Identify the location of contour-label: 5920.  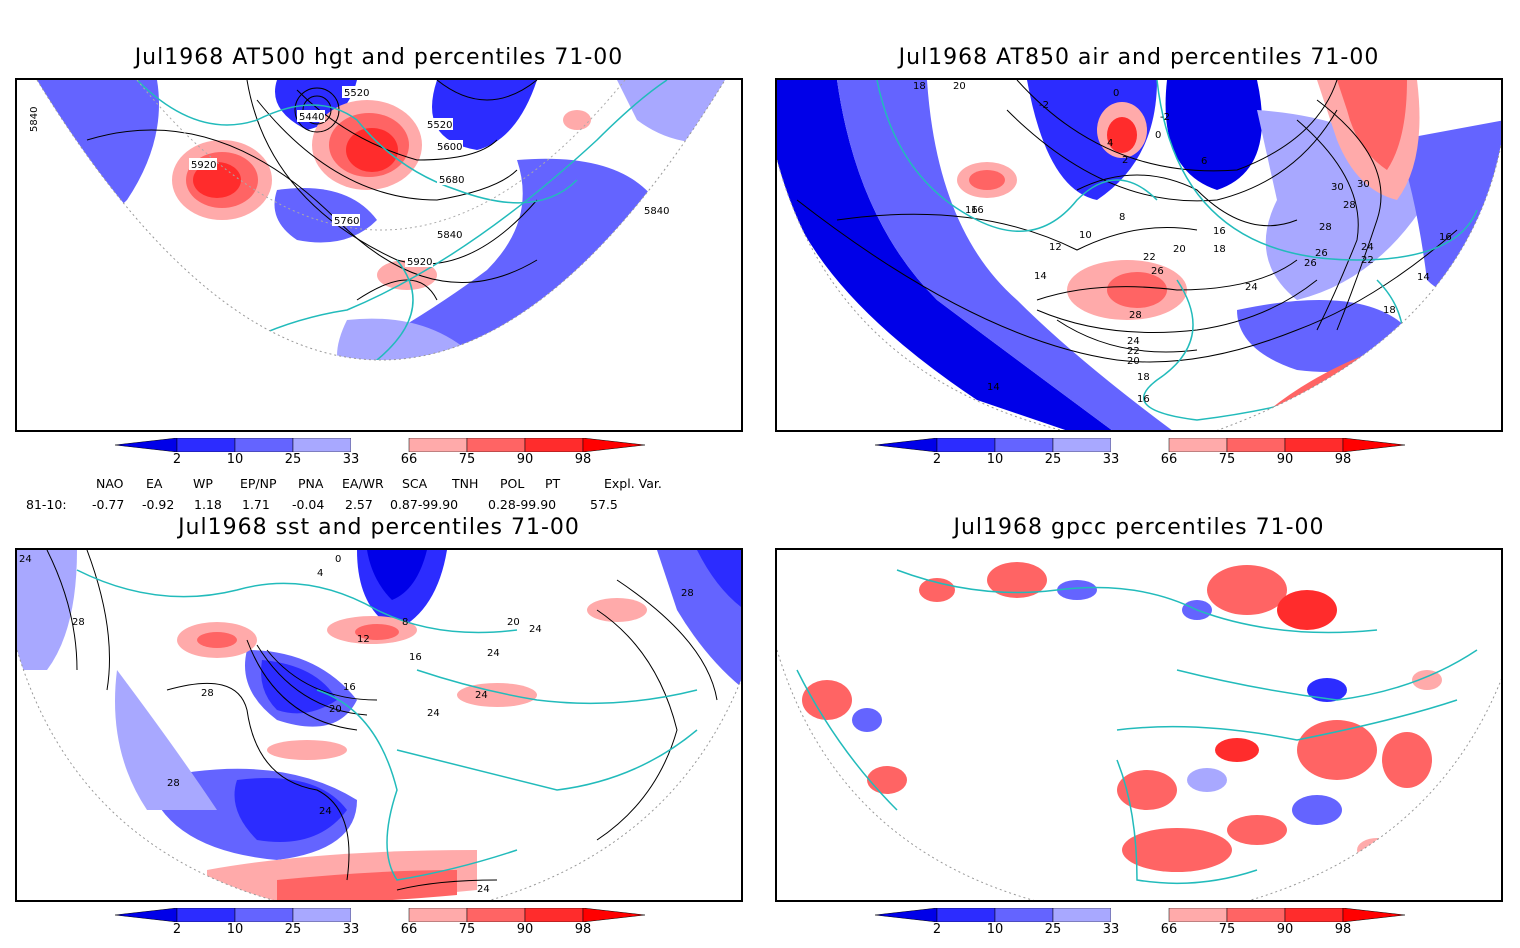
(203, 165).